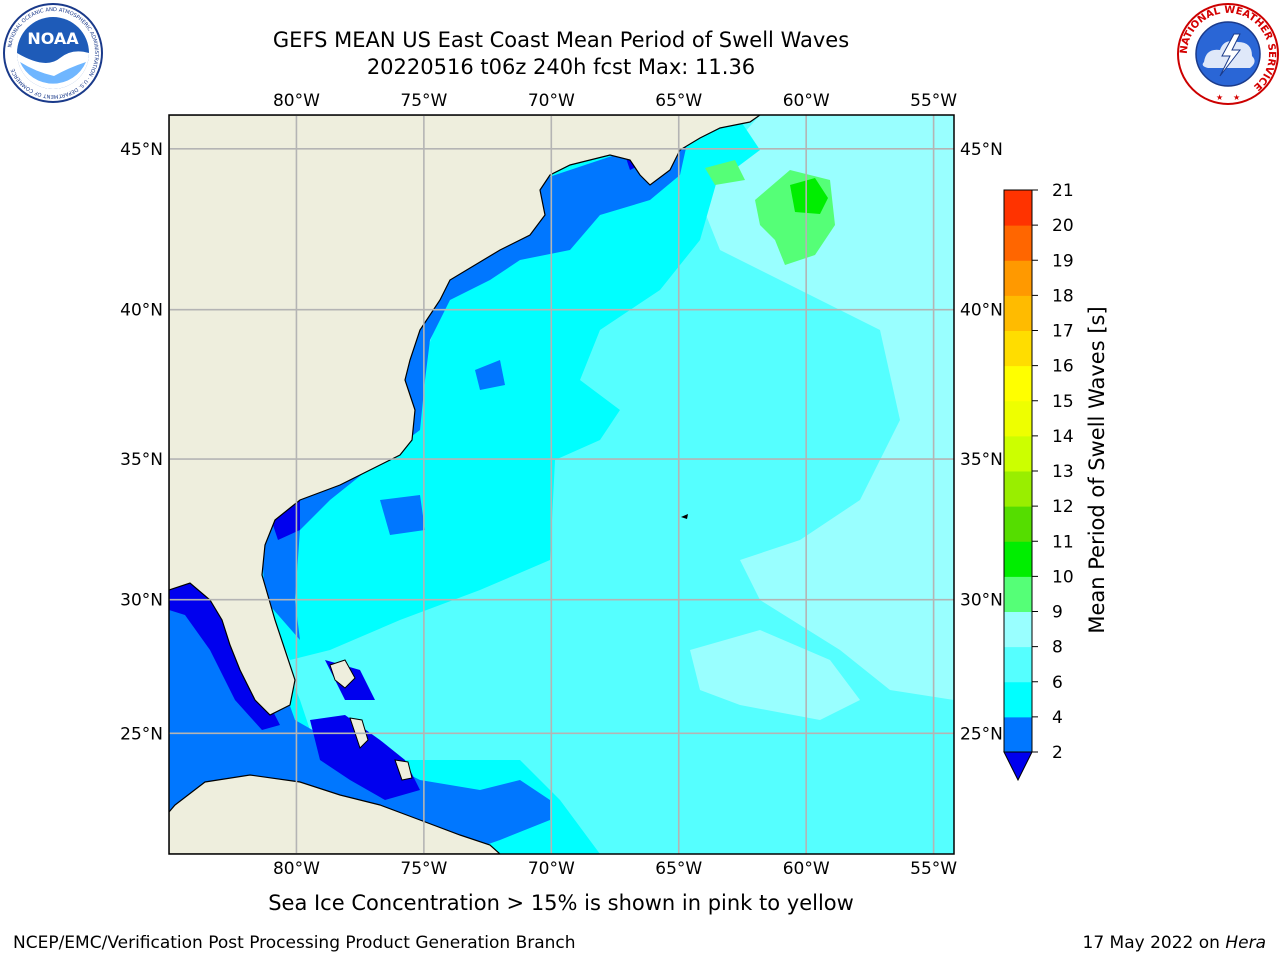  Describe the element at coordinates (335, 814) in the screenshot. I see `land-cuba` at that location.